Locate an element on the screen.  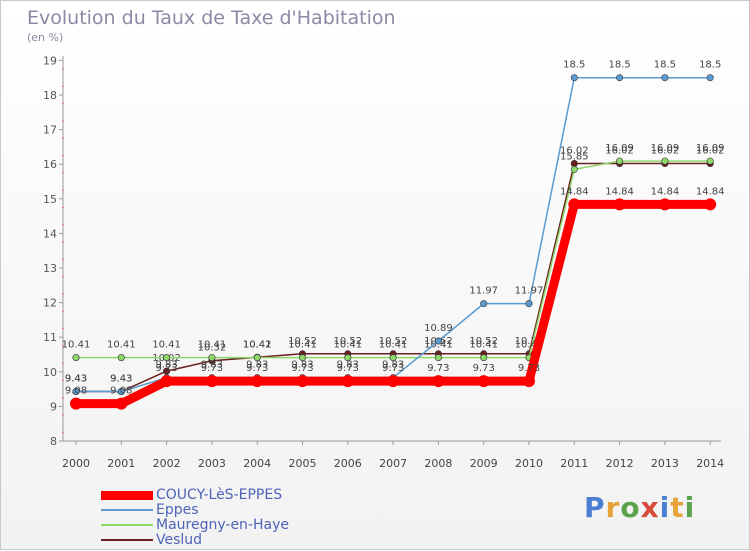
data-label: 10.42 is located at coordinates (257, 344).